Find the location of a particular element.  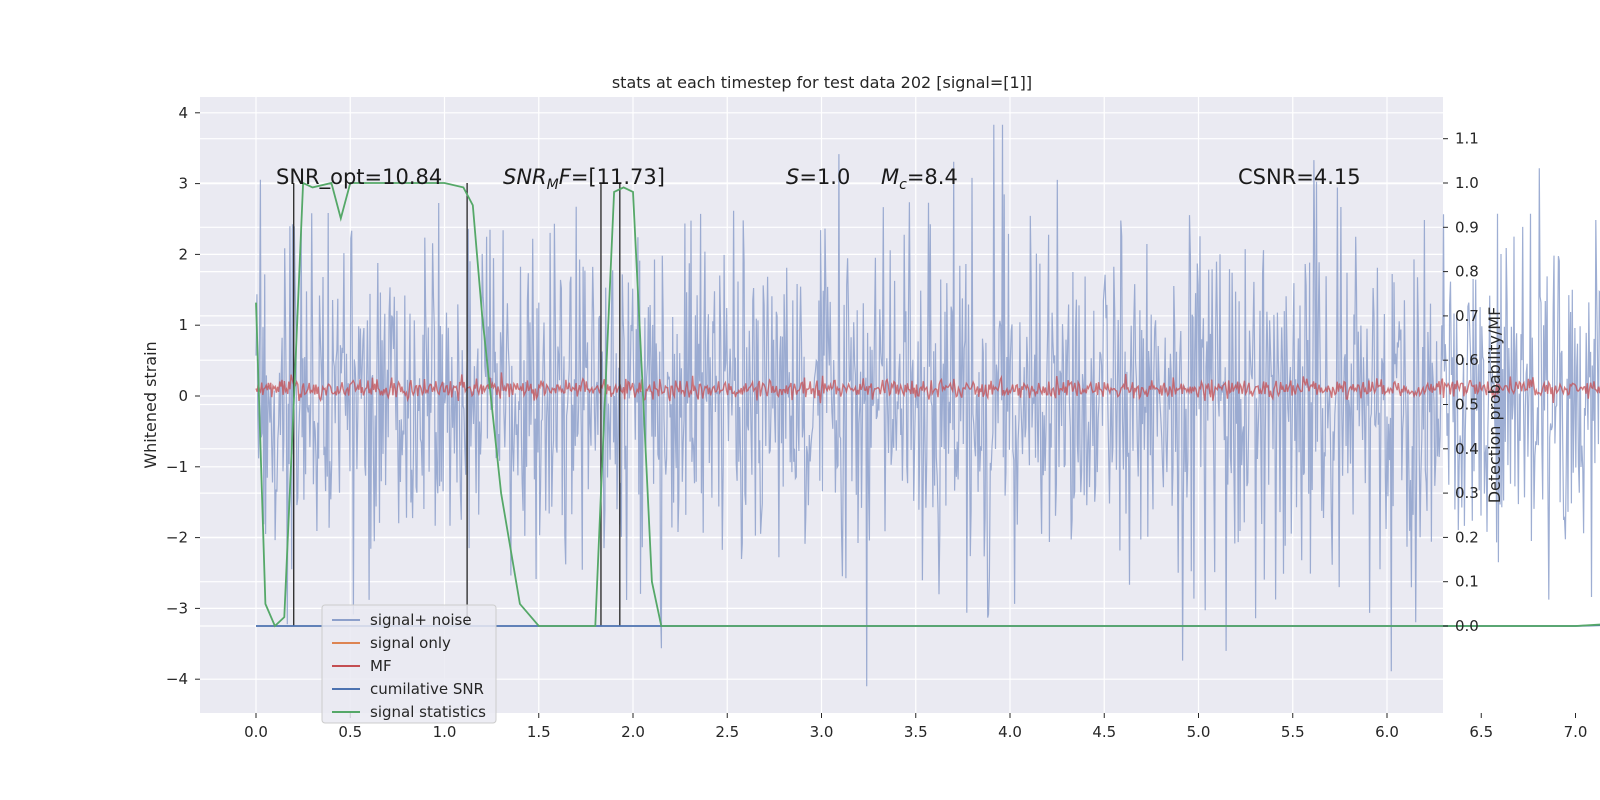

y-right-tick-label: 0.9 is located at coordinates (1467, 227).